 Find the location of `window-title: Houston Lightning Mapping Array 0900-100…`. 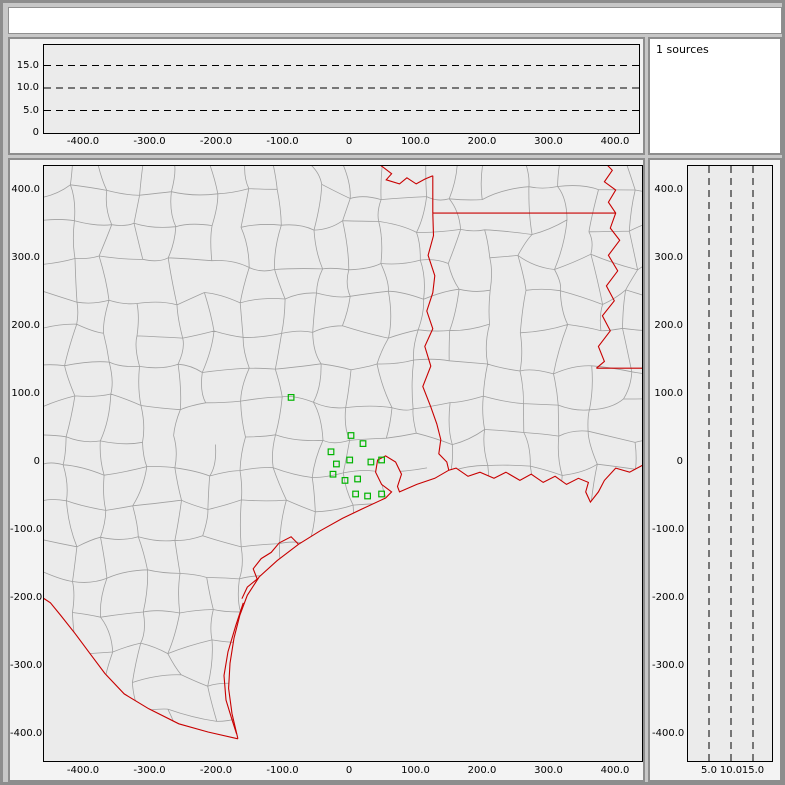

window-title: Houston Lightning Mapping Array 0900-100… is located at coordinates (395, 20).